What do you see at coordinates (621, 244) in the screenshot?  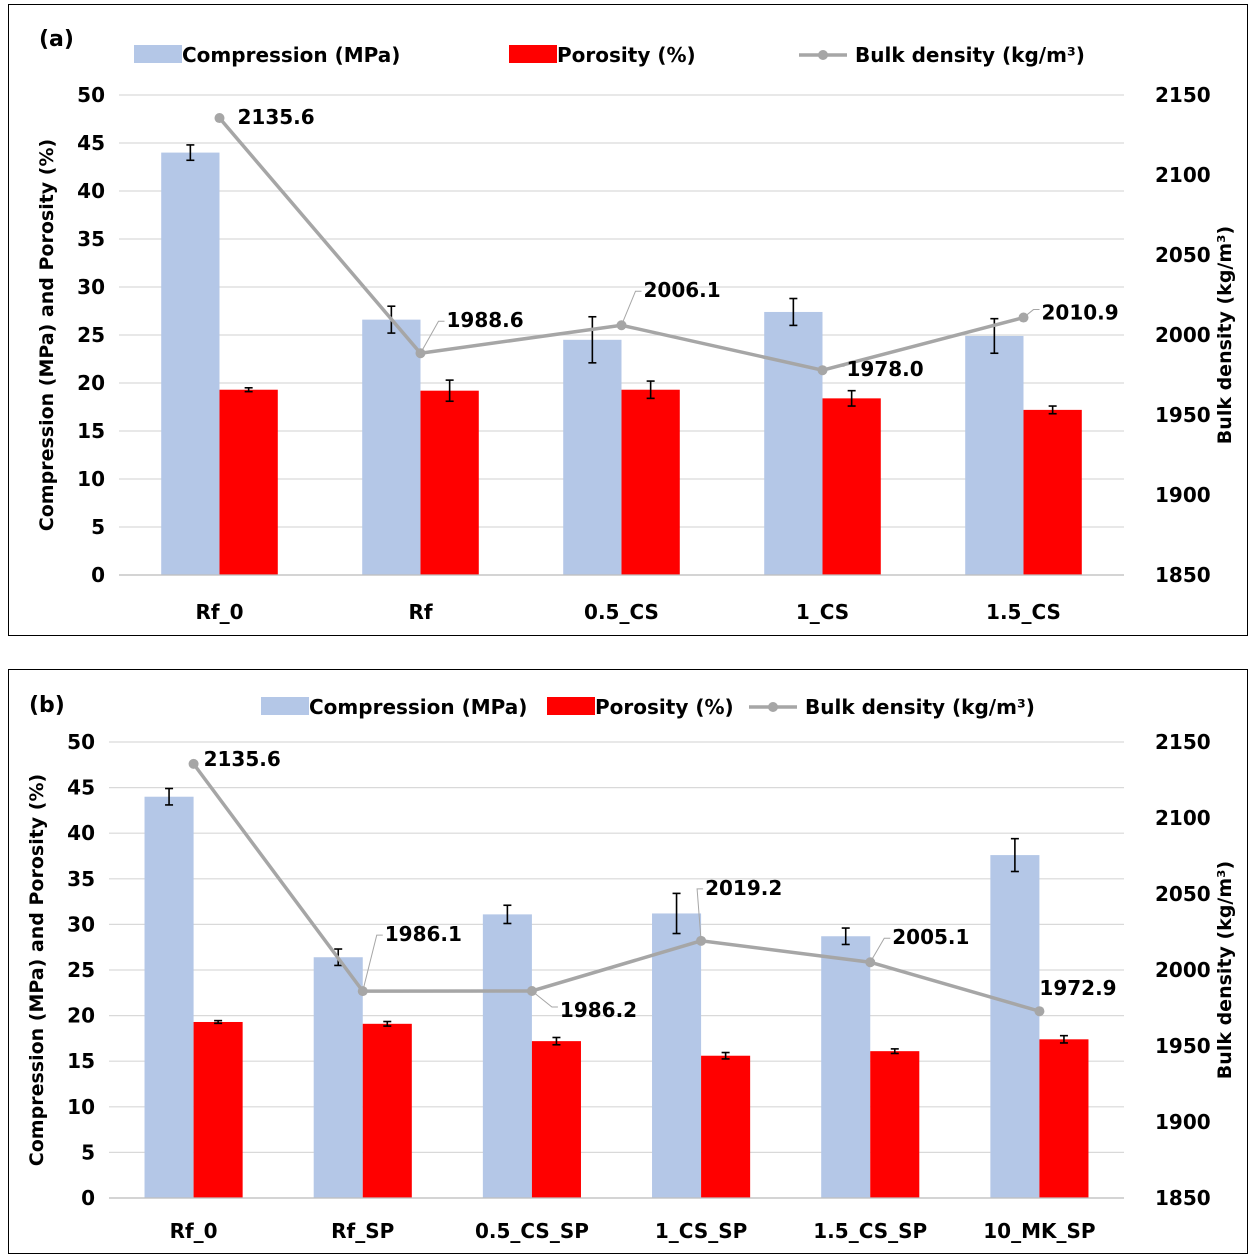 I see `bulk-density-line` at bounding box center [621, 244].